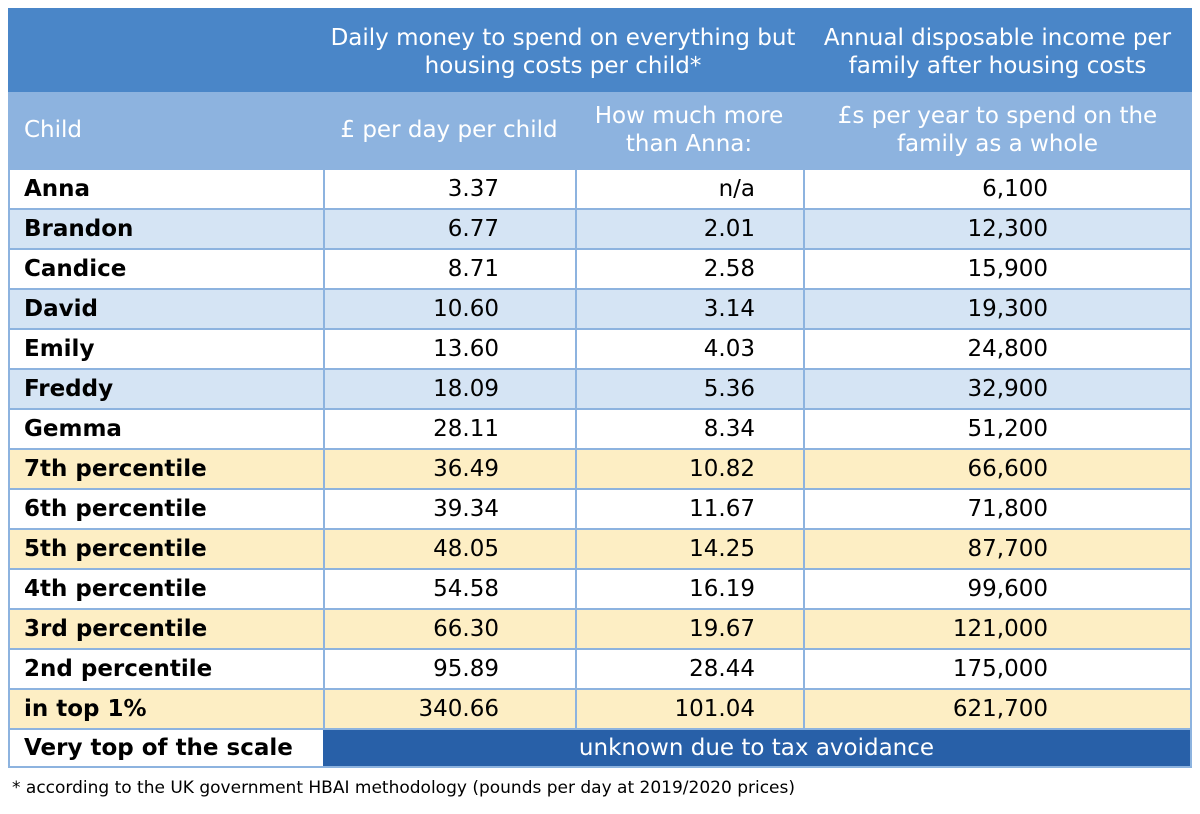  I want to click on table-row: Candice 8.71 2.58 15,900, so click(600, 268).